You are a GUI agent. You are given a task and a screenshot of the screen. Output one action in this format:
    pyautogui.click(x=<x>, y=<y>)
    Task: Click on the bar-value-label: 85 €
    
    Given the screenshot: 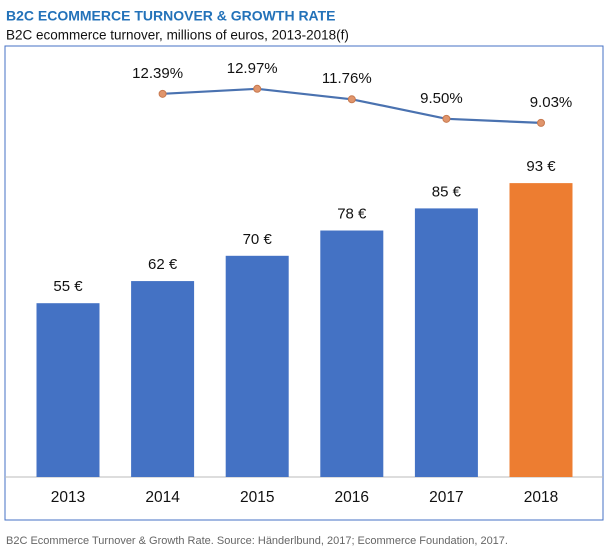 What is the action you would take?
    pyautogui.click(x=447, y=191)
    